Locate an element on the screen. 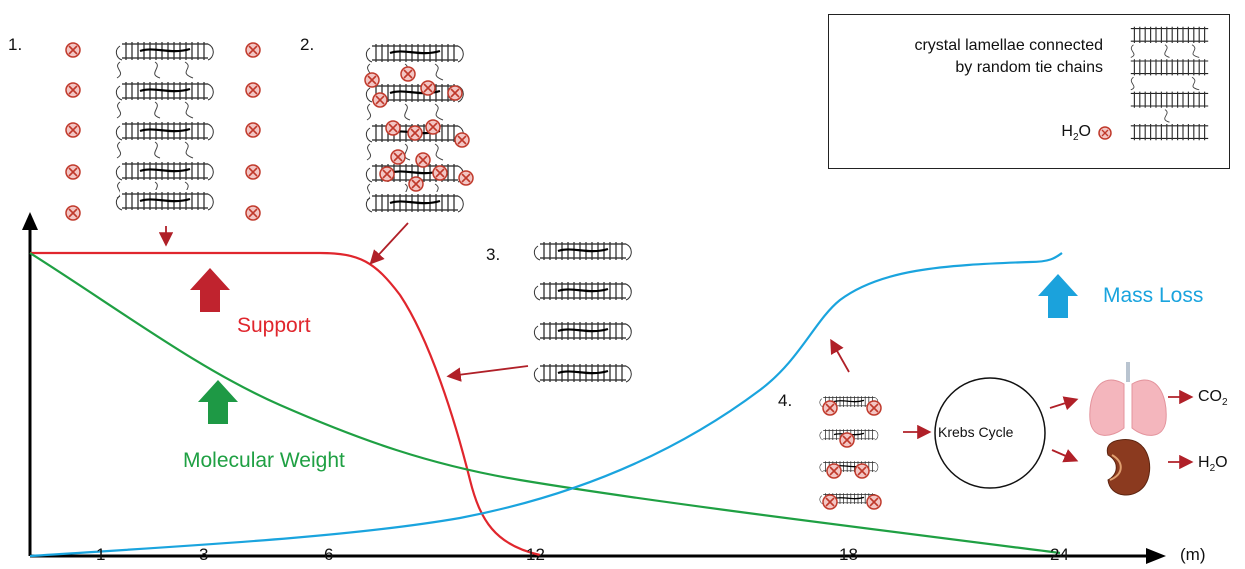  krebs-cycle-circle is located at coordinates (990, 433).